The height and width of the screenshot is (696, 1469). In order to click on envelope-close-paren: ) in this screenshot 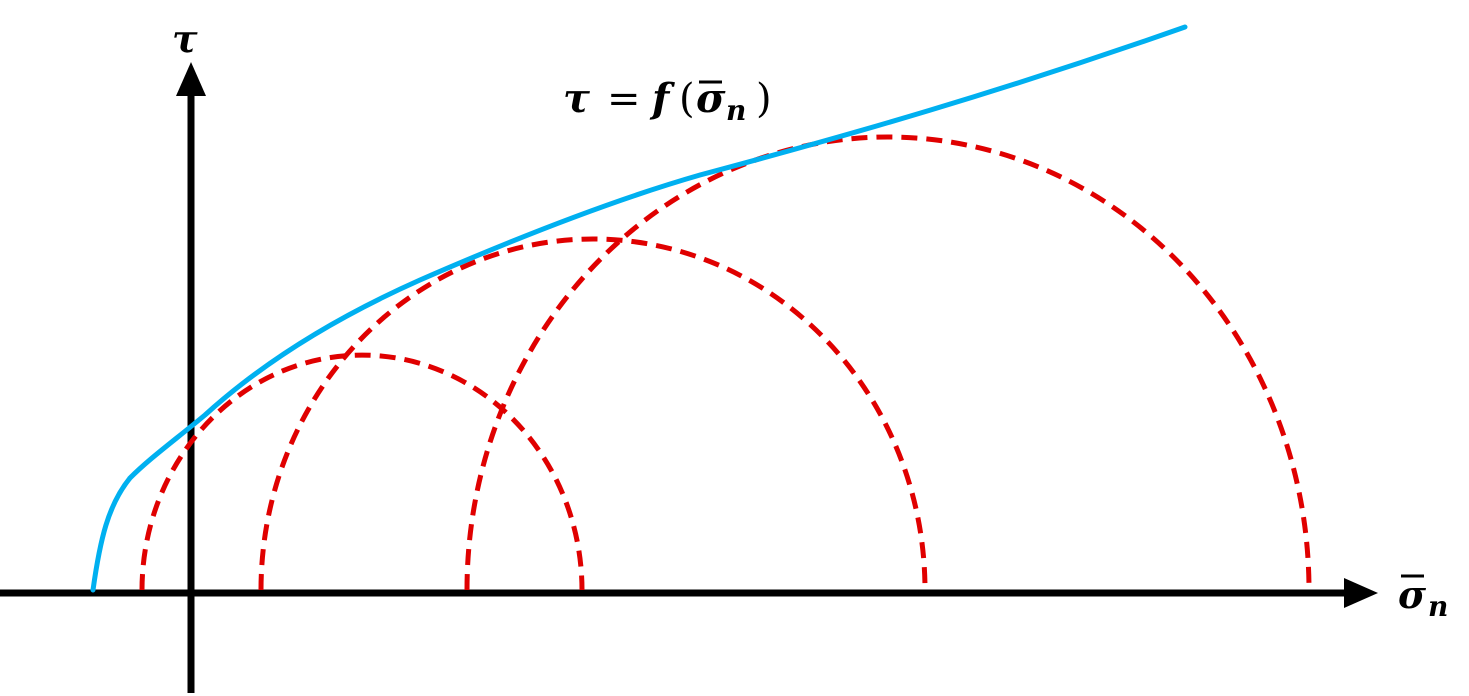, I will do `click(764, 99)`.